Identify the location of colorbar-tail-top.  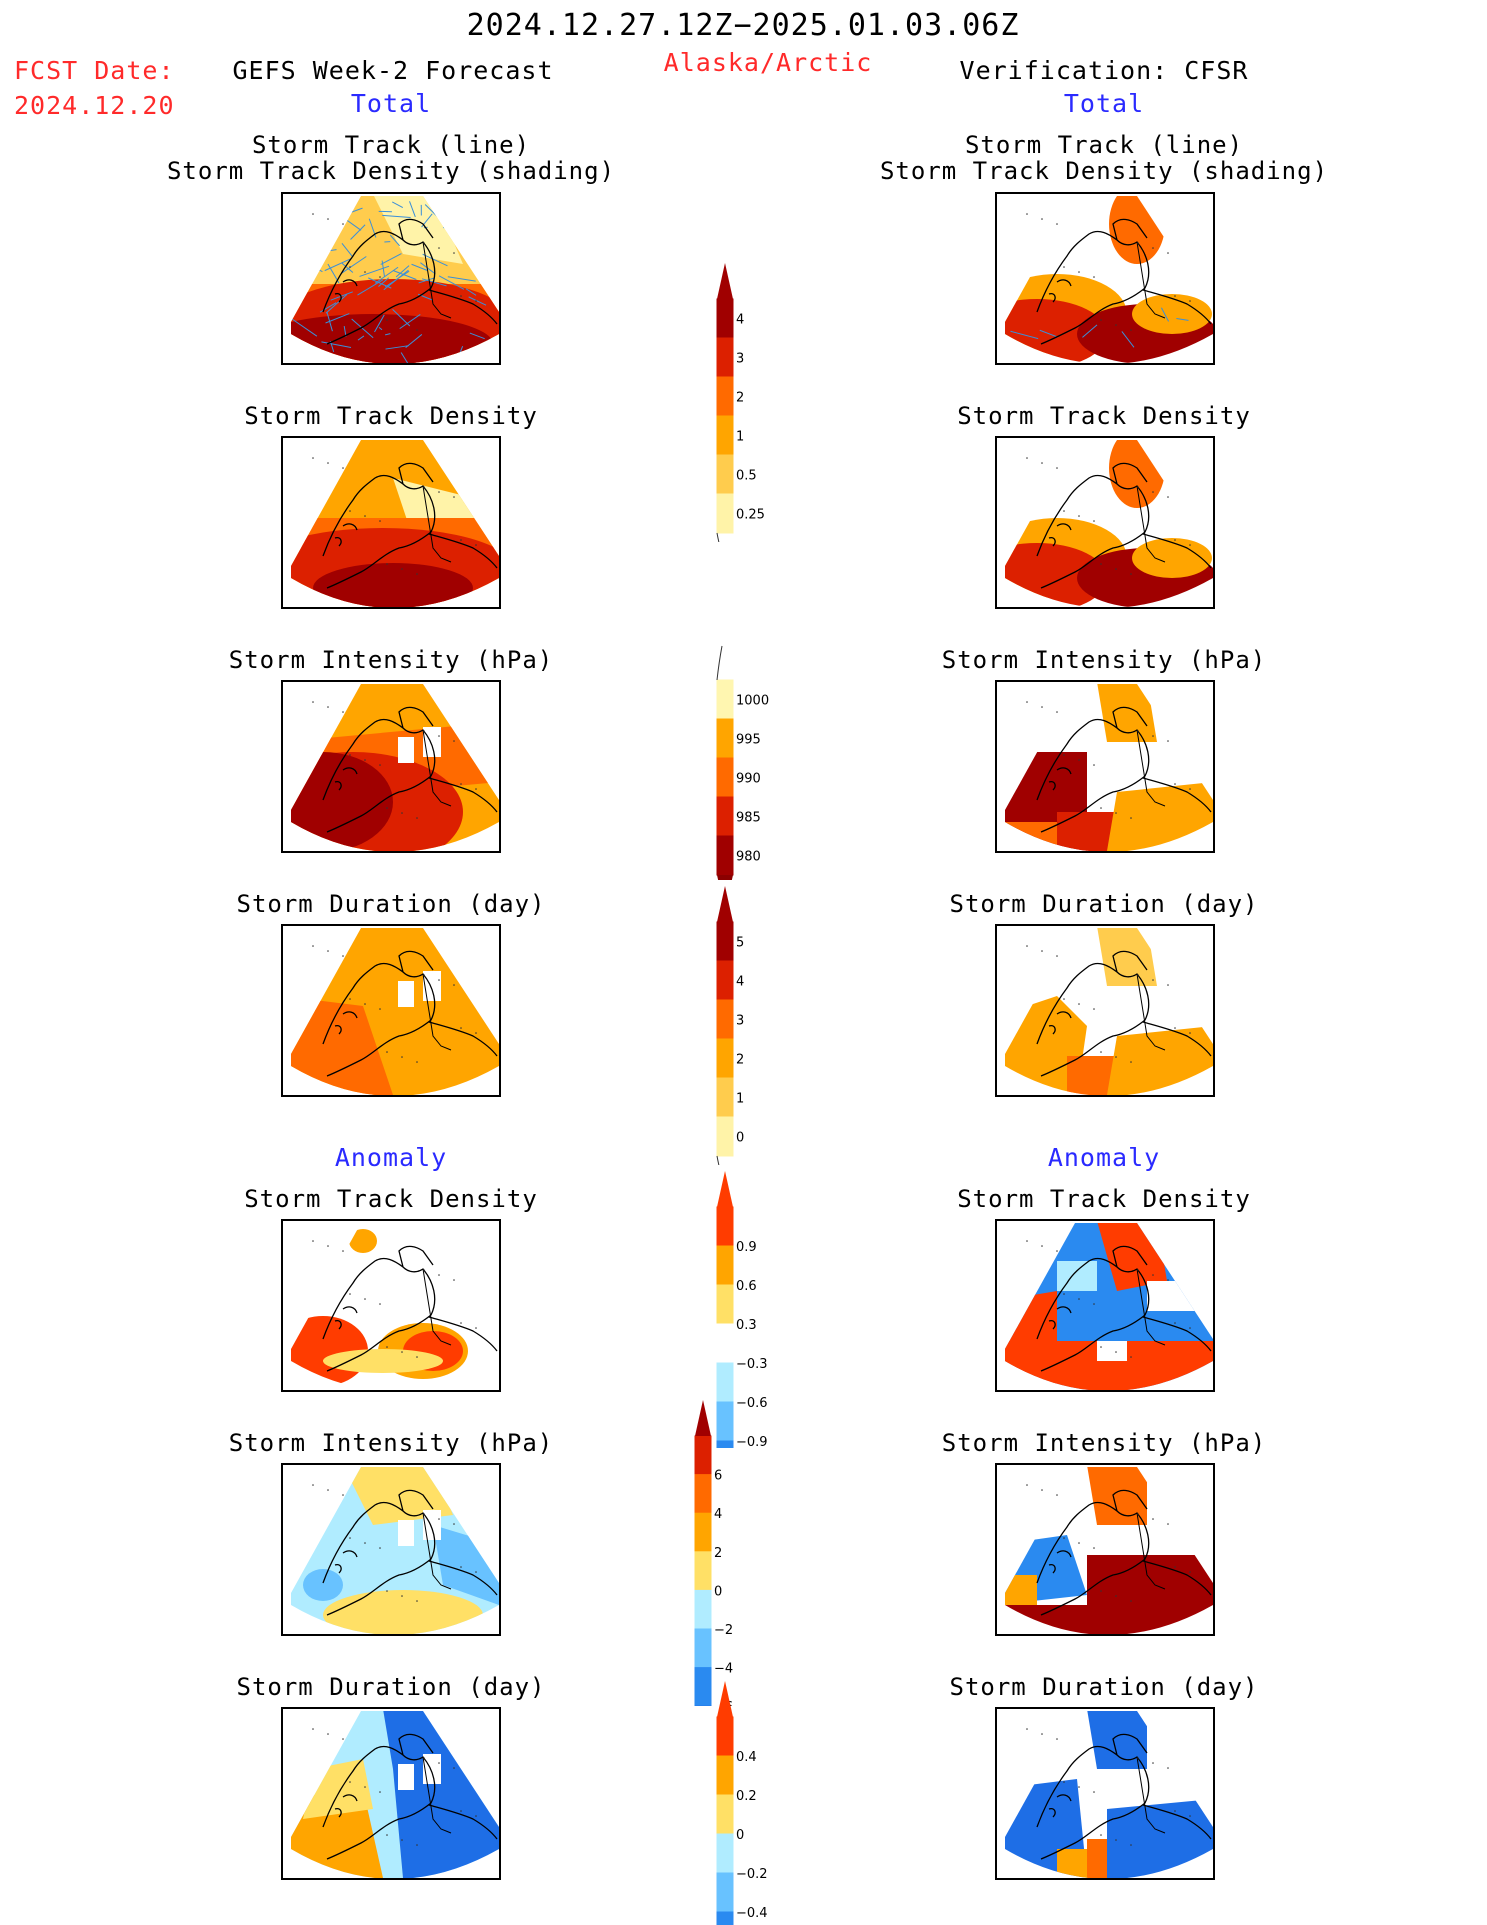
(719, 663).